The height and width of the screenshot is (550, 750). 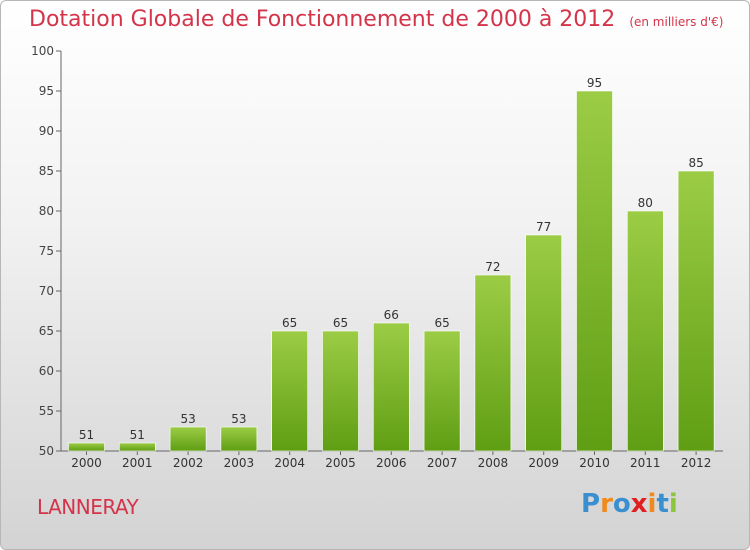 What do you see at coordinates (645, 463) in the screenshot?
I see `x-tick-label: 2011` at bounding box center [645, 463].